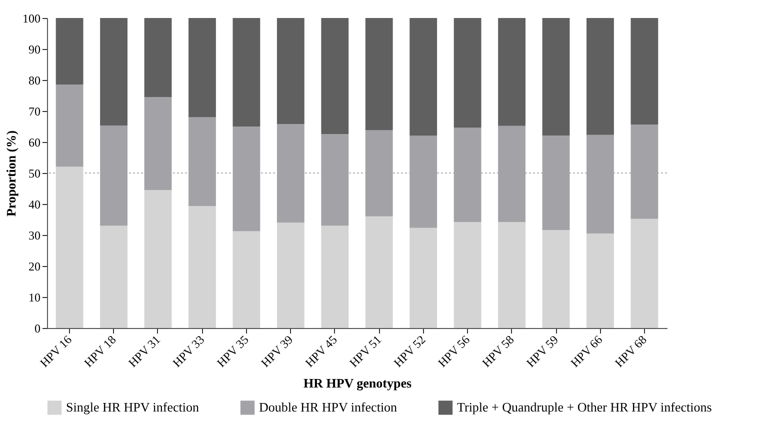 This screenshot has width=772, height=429. Describe the element at coordinates (34, 81) in the screenshot. I see `y-tick-label: 80` at that location.